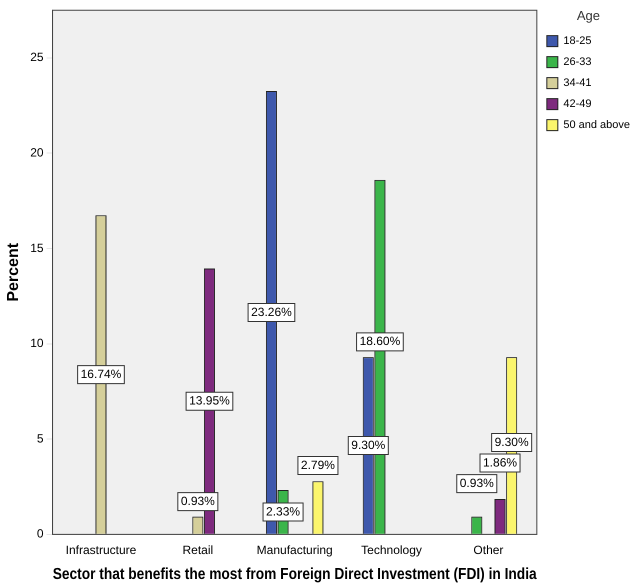 This screenshot has width=644, height=588. I want to click on x-tick-label: Technology, so click(391, 549).